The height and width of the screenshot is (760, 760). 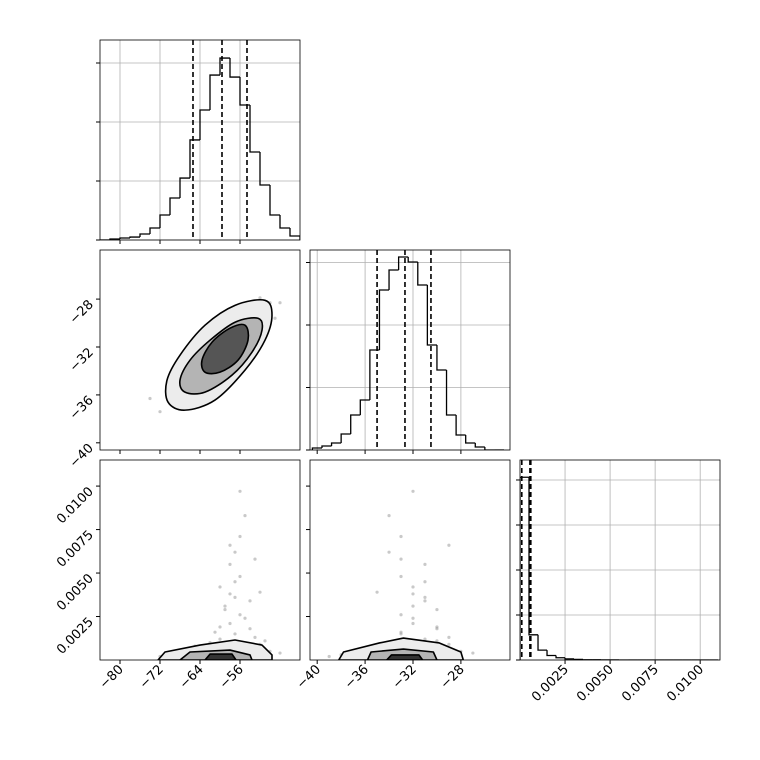 What do you see at coordinates (75, 592) in the screenshot?
I see `y-tick-label: 0.0050` at bounding box center [75, 592].